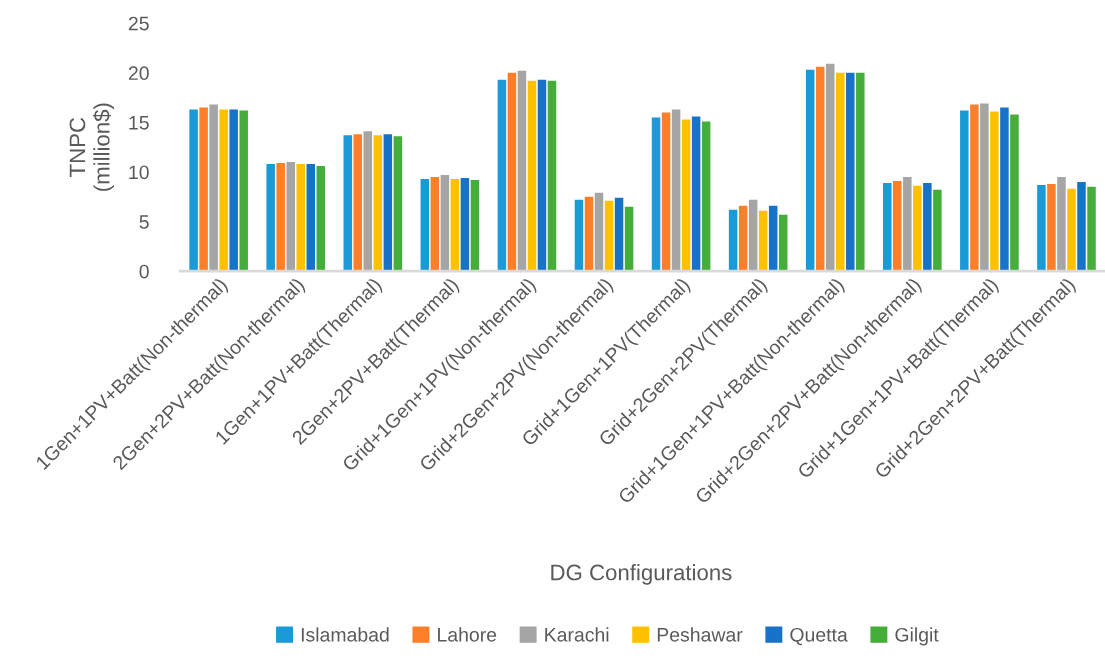 Image resolution: width=1105 pixels, height=663 pixels. I want to click on legend-label: Peshawar, so click(700, 634).